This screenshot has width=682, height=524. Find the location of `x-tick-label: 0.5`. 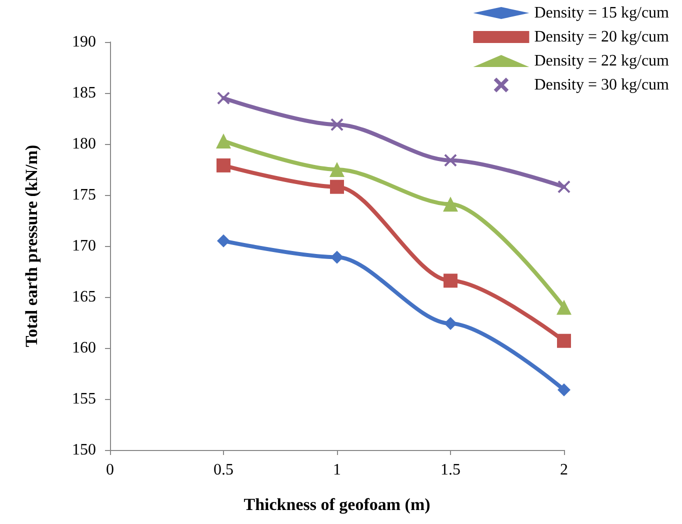

x-tick-label: 0.5 is located at coordinates (224, 470).